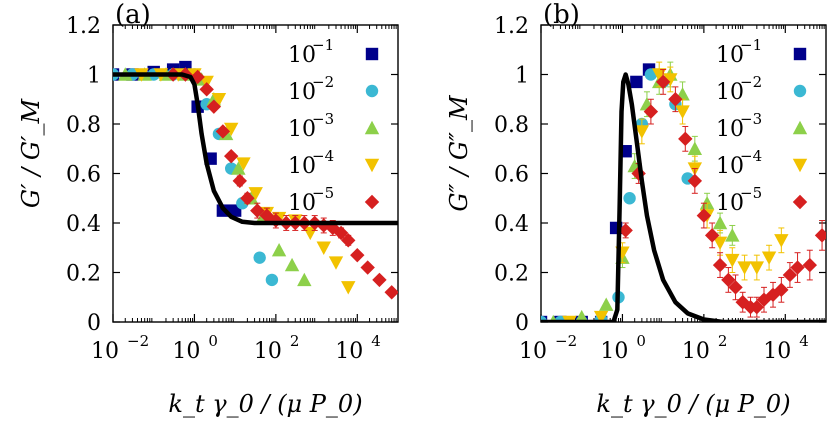 The width and height of the screenshot is (830, 424). Describe the element at coordinates (133, 15) in the screenshot. I see `panel-label: (a)` at that location.